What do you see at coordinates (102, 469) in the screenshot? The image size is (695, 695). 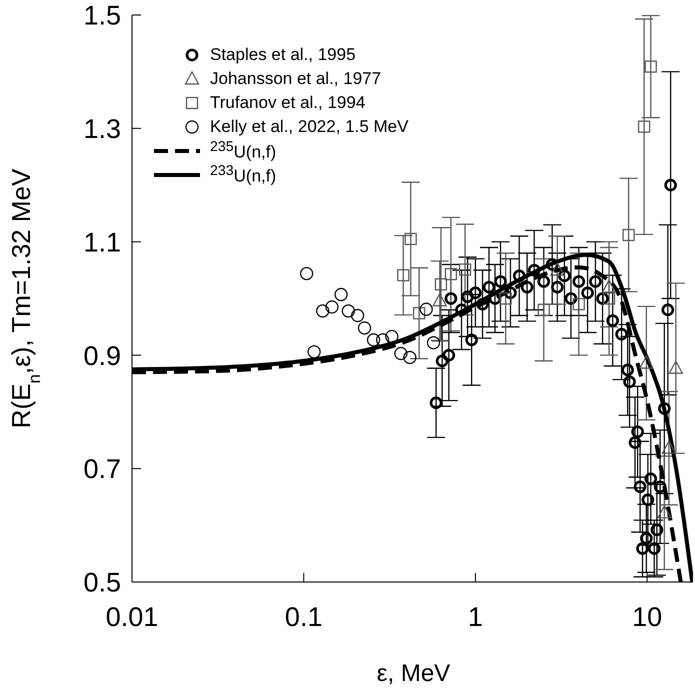 I see `y-tick-label: 0.7` at bounding box center [102, 469].